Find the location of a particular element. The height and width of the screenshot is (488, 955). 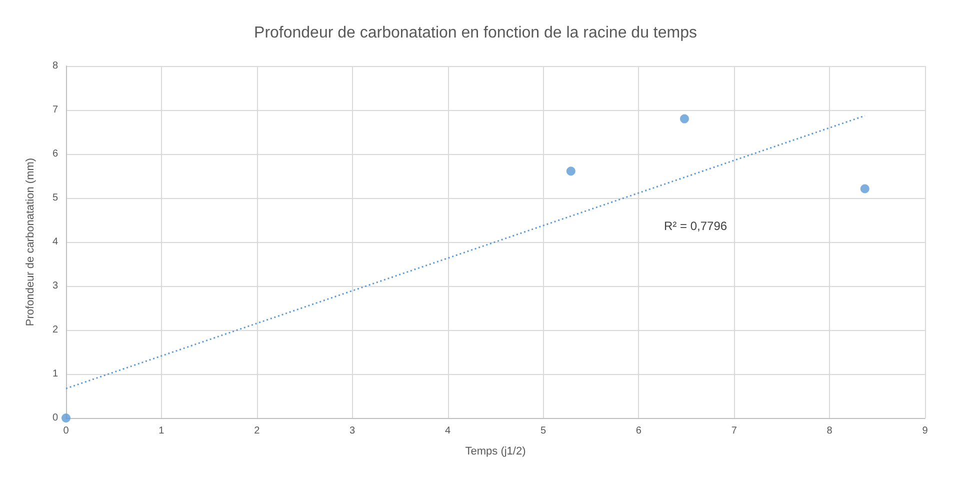

y-tick-label: 6 is located at coordinates (55, 154).